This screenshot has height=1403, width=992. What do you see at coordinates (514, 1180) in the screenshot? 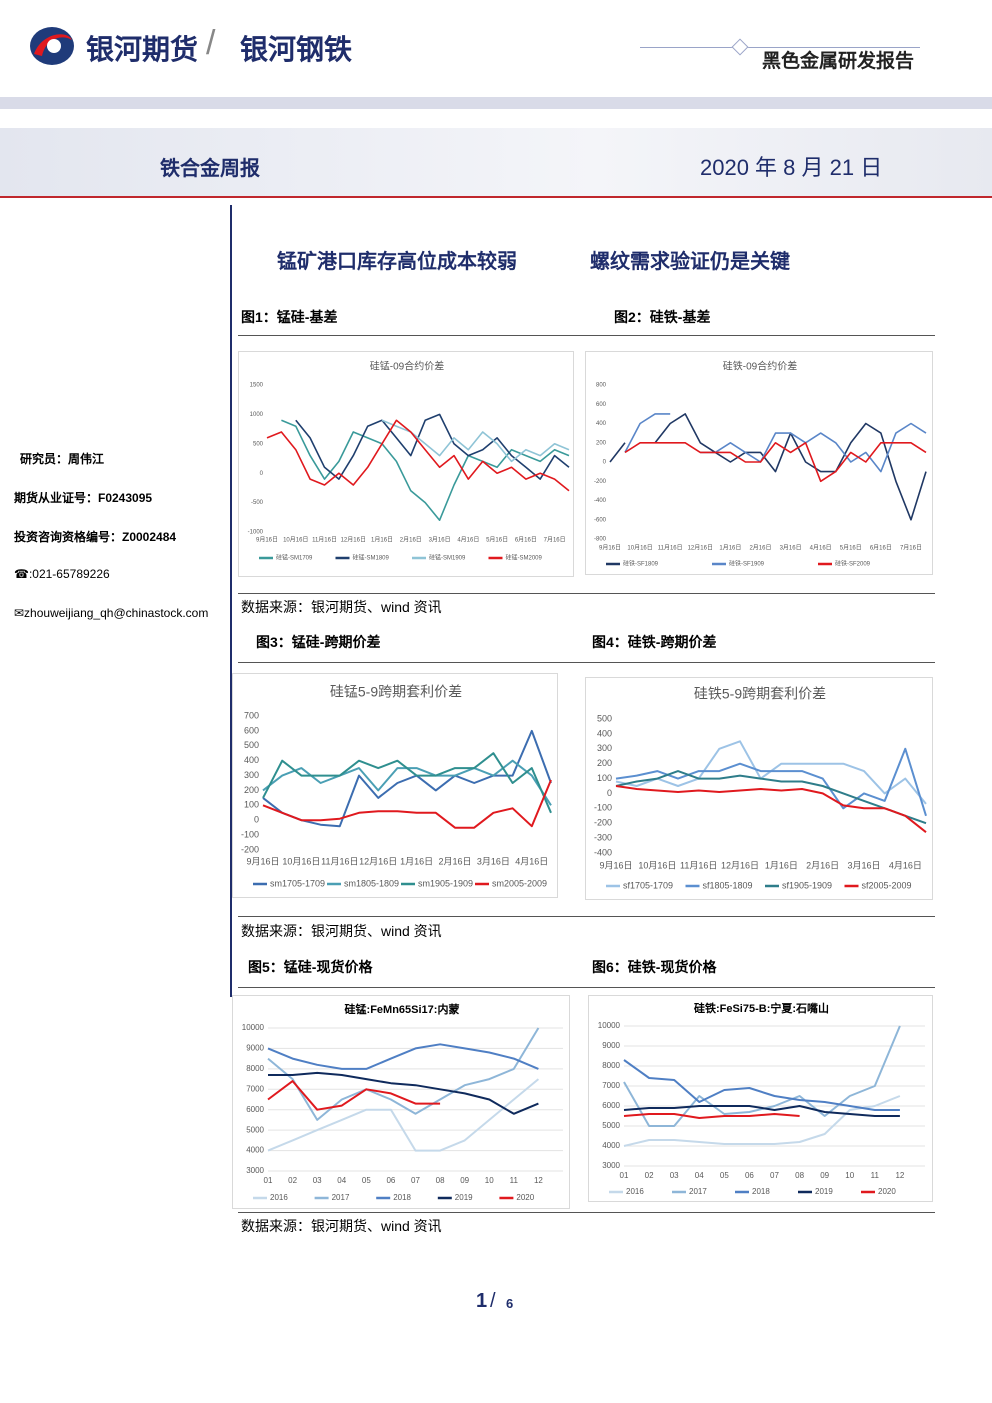
I see `x-tick-label: 11` at bounding box center [514, 1180].